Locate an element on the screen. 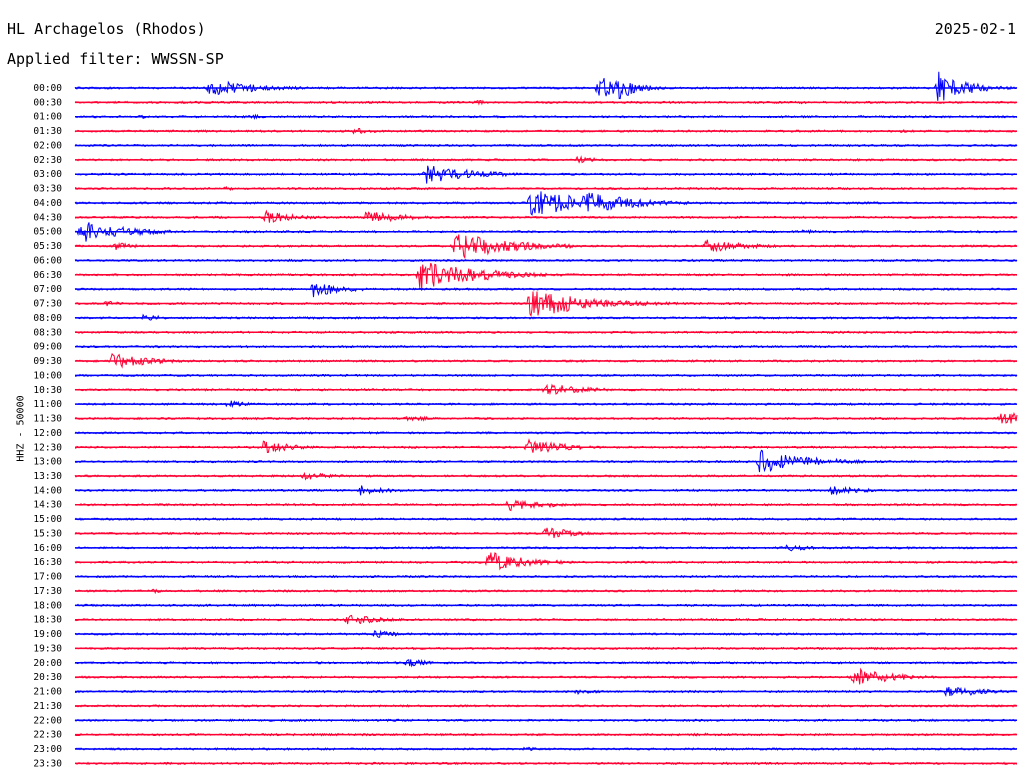 The height and width of the screenshot is (780, 1024). trace-label: 02:00 is located at coordinates (47, 145).